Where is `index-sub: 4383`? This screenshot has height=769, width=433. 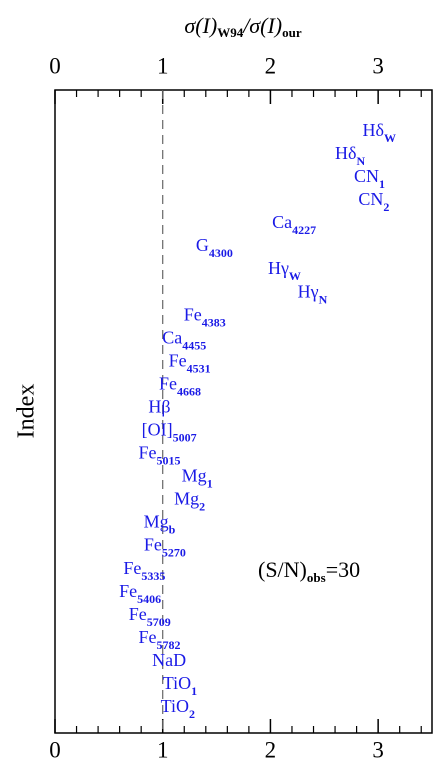 index-sub: 4383 is located at coordinates (214, 322).